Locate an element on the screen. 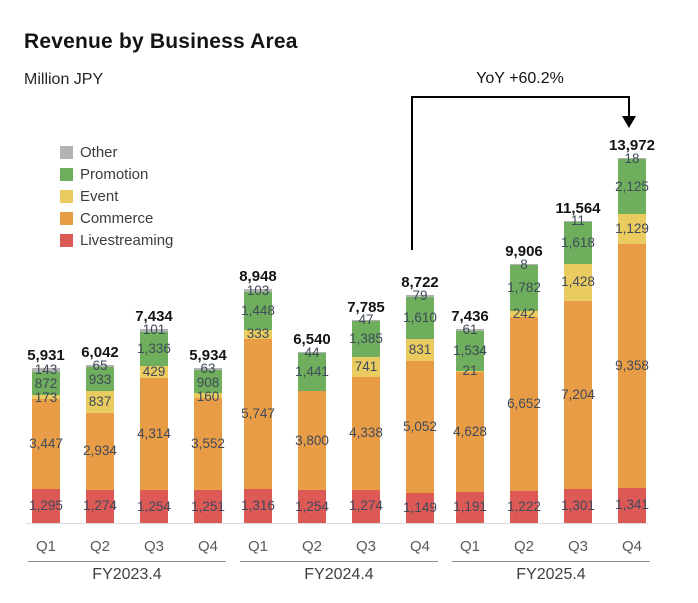 The height and width of the screenshot is (603, 698). segment-value-label: 741 is located at coordinates (366, 366).